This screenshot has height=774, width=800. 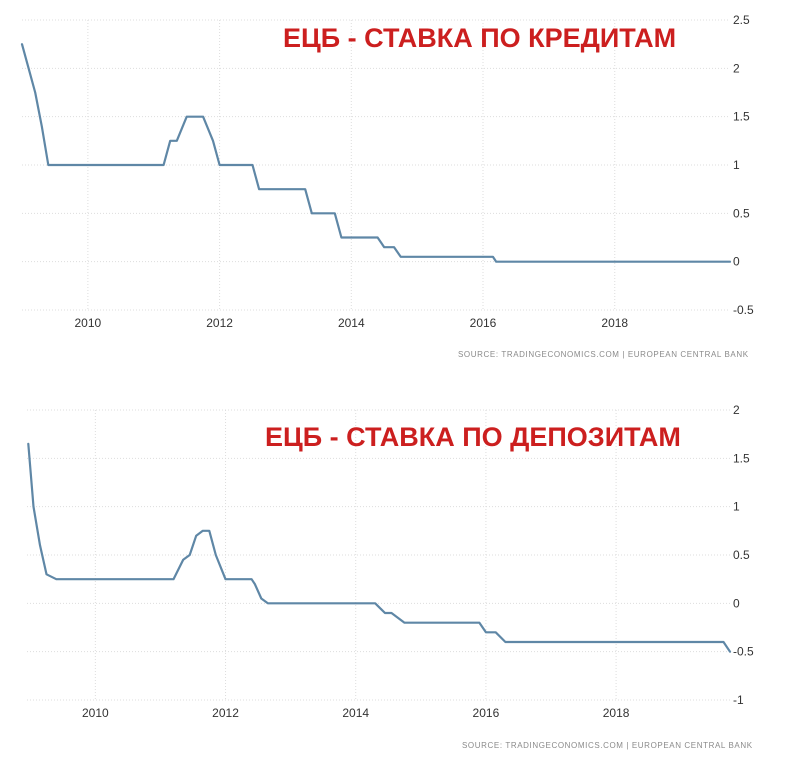 What do you see at coordinates (738, 700) in the screenshot?
I see `y-tick-label: -1` at bounding box center [738, 700].